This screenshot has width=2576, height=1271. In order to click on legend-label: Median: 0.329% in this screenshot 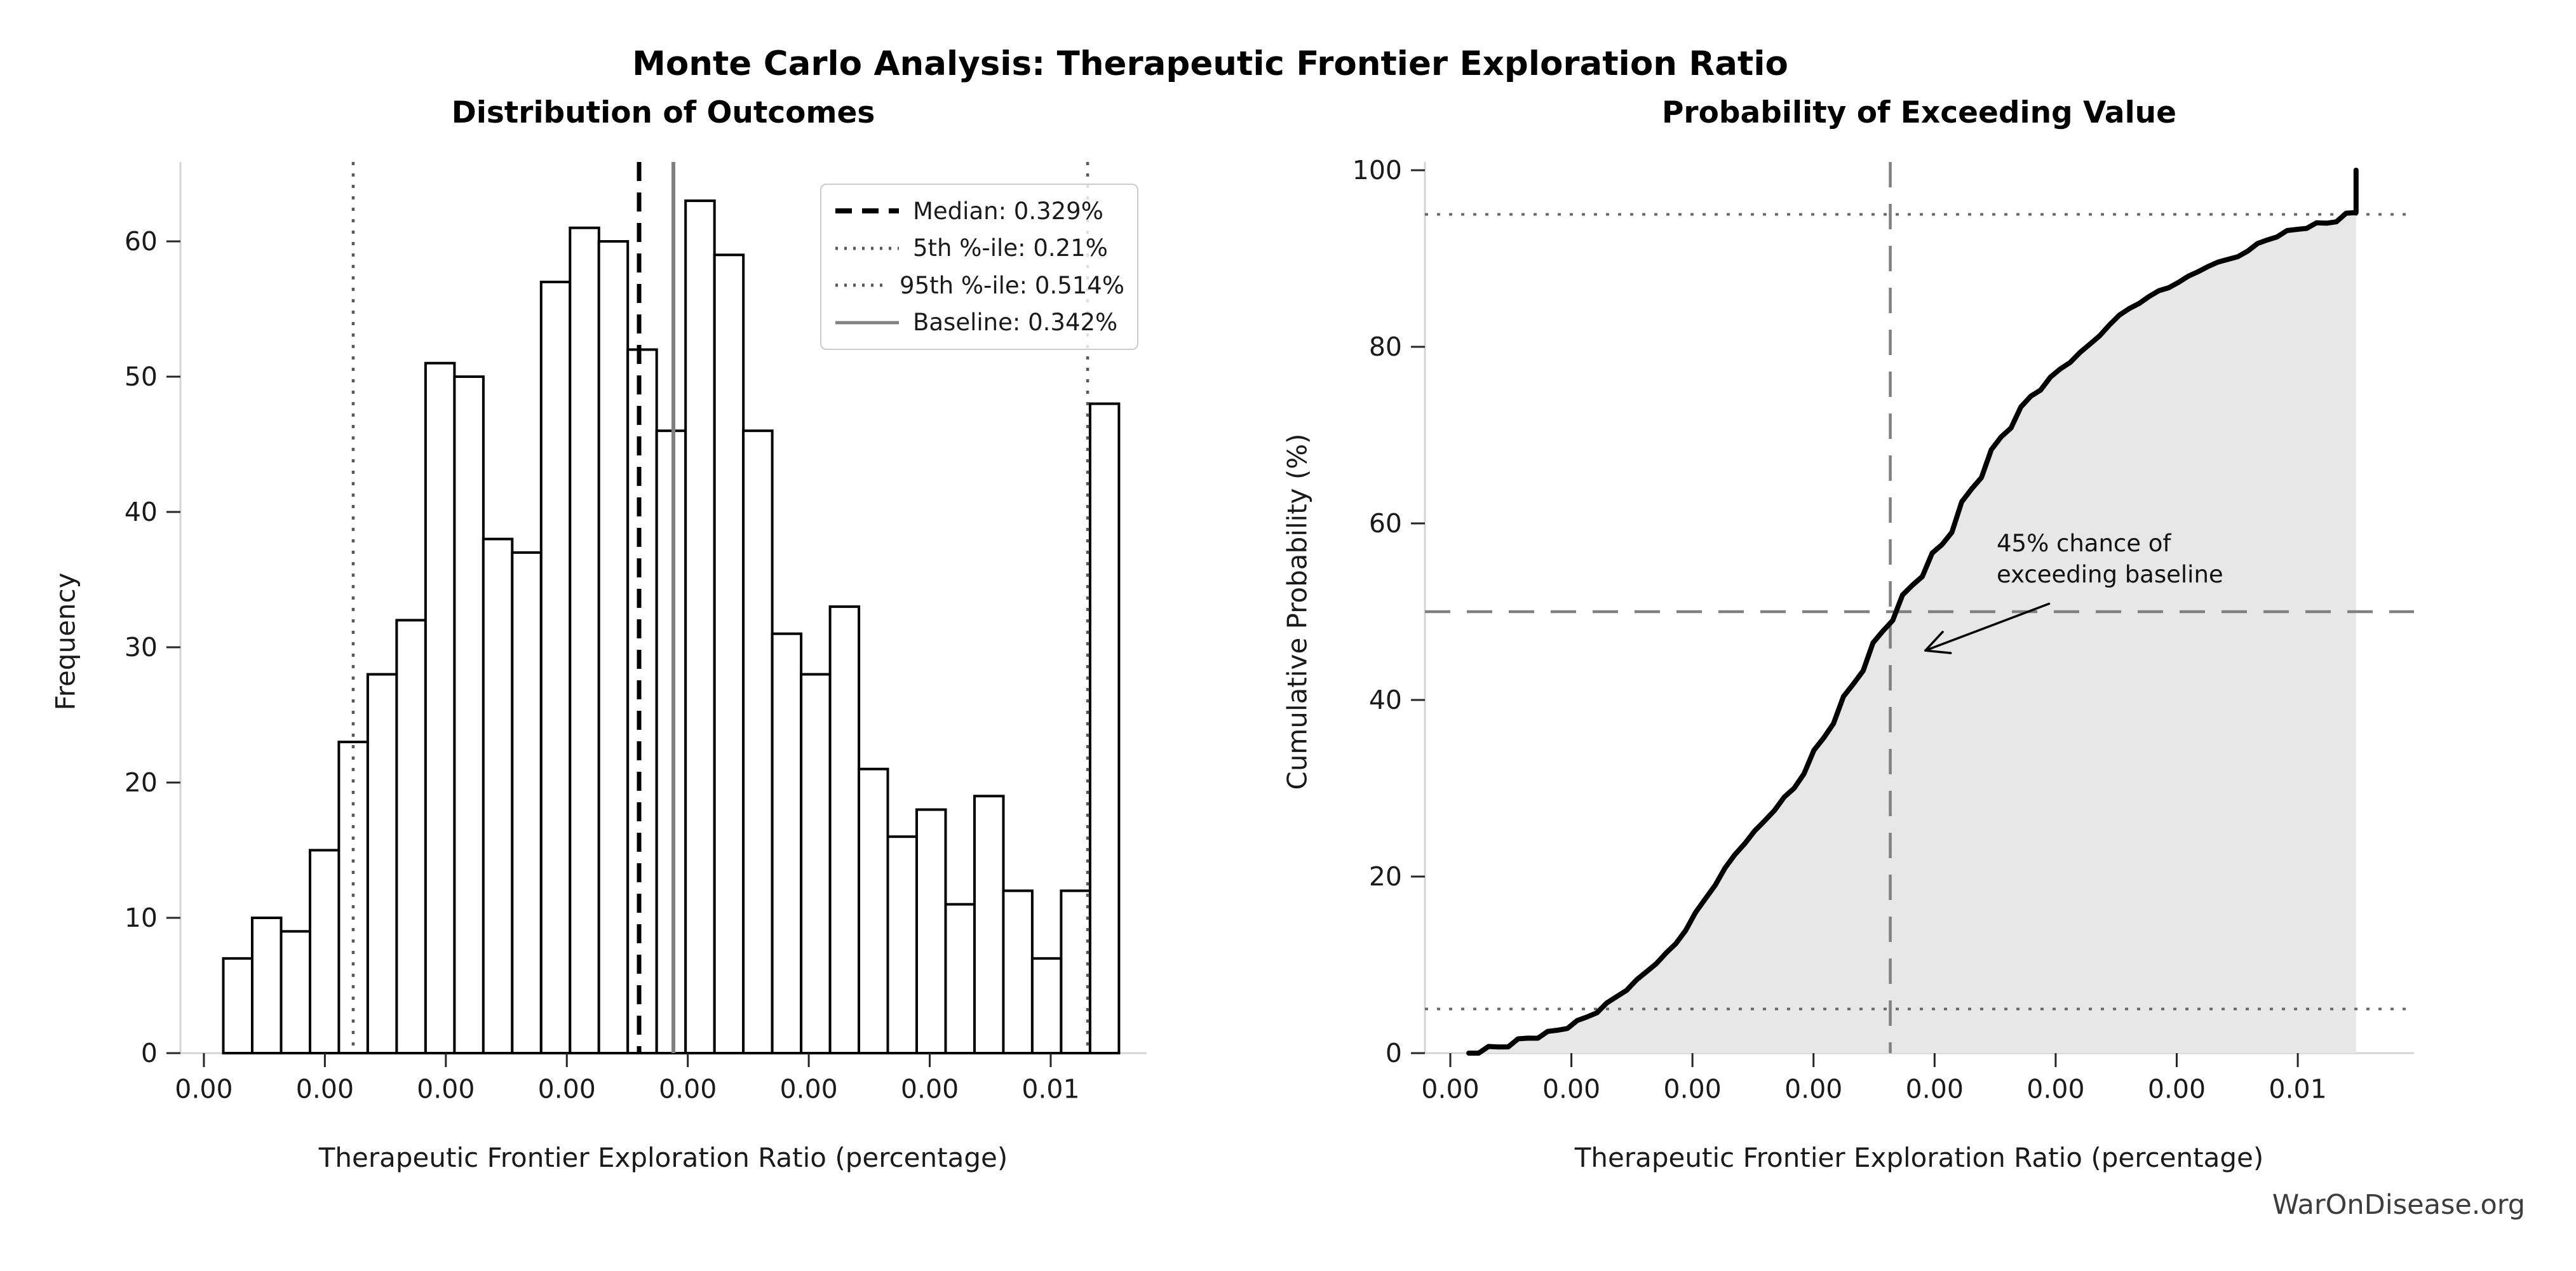, I will do `click(1008, 211)`.